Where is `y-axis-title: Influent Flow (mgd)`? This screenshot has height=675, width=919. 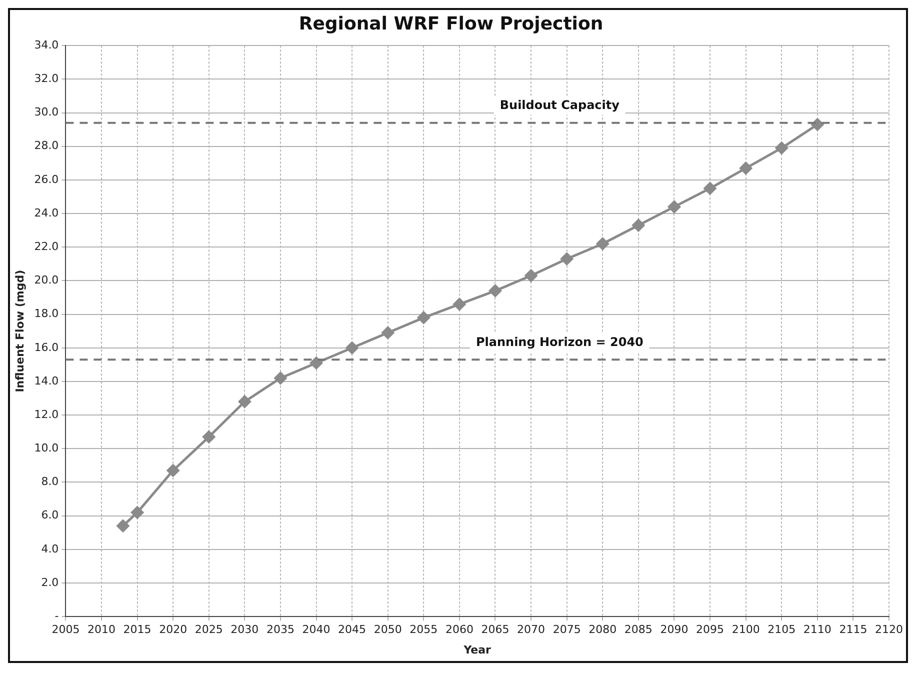
y-axis-title: Influent Flow (mgd) is located at coordinates (19, 331).